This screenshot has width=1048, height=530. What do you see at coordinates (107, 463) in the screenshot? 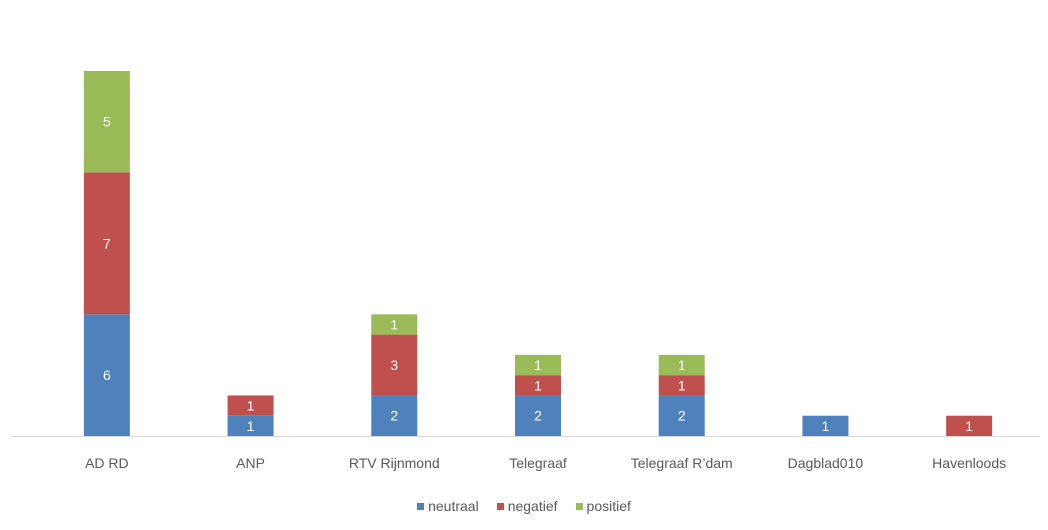
I see `x-tick-label-0: AD RD` at bounding box center [107, 463].